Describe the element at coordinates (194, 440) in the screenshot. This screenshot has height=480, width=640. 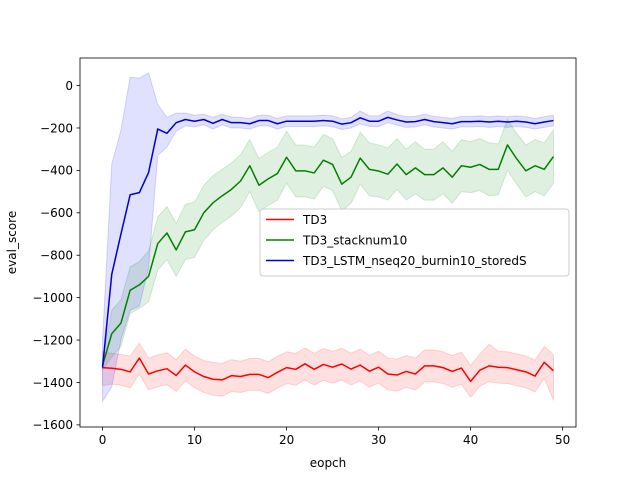
I see `x-tick-label: 10` at that location.